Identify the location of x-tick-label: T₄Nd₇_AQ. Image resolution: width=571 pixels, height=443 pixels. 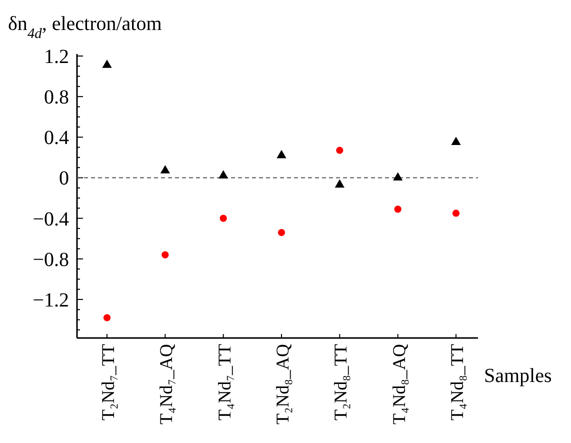
(166, 384).